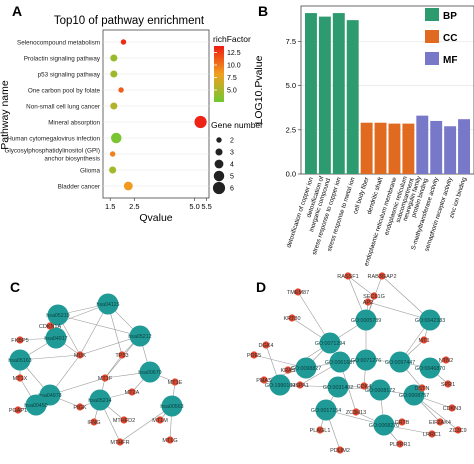 The image size is (474, 464). I want to click on hub-node-label: GO:0031402, so click(338, 388).